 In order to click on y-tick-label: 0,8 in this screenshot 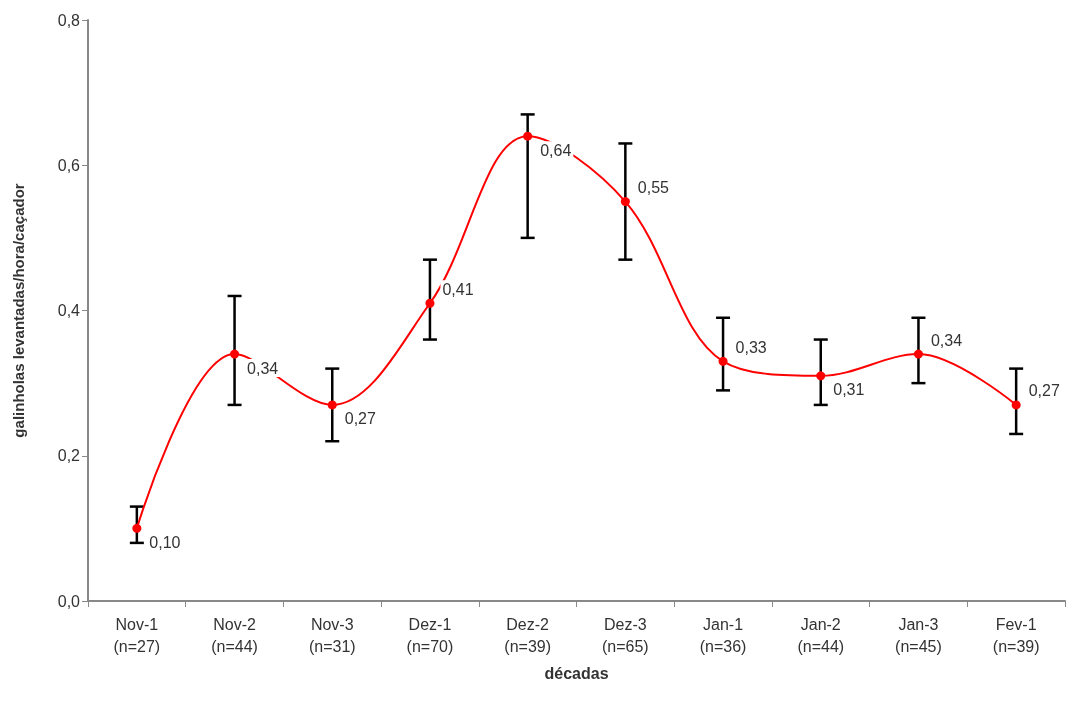, I will do `click(69, 20)`.